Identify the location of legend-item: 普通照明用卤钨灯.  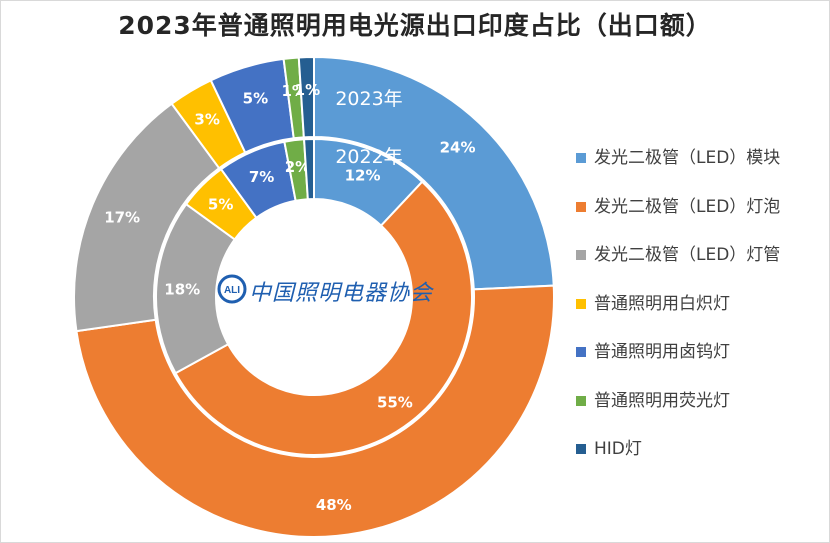
(701, 352).